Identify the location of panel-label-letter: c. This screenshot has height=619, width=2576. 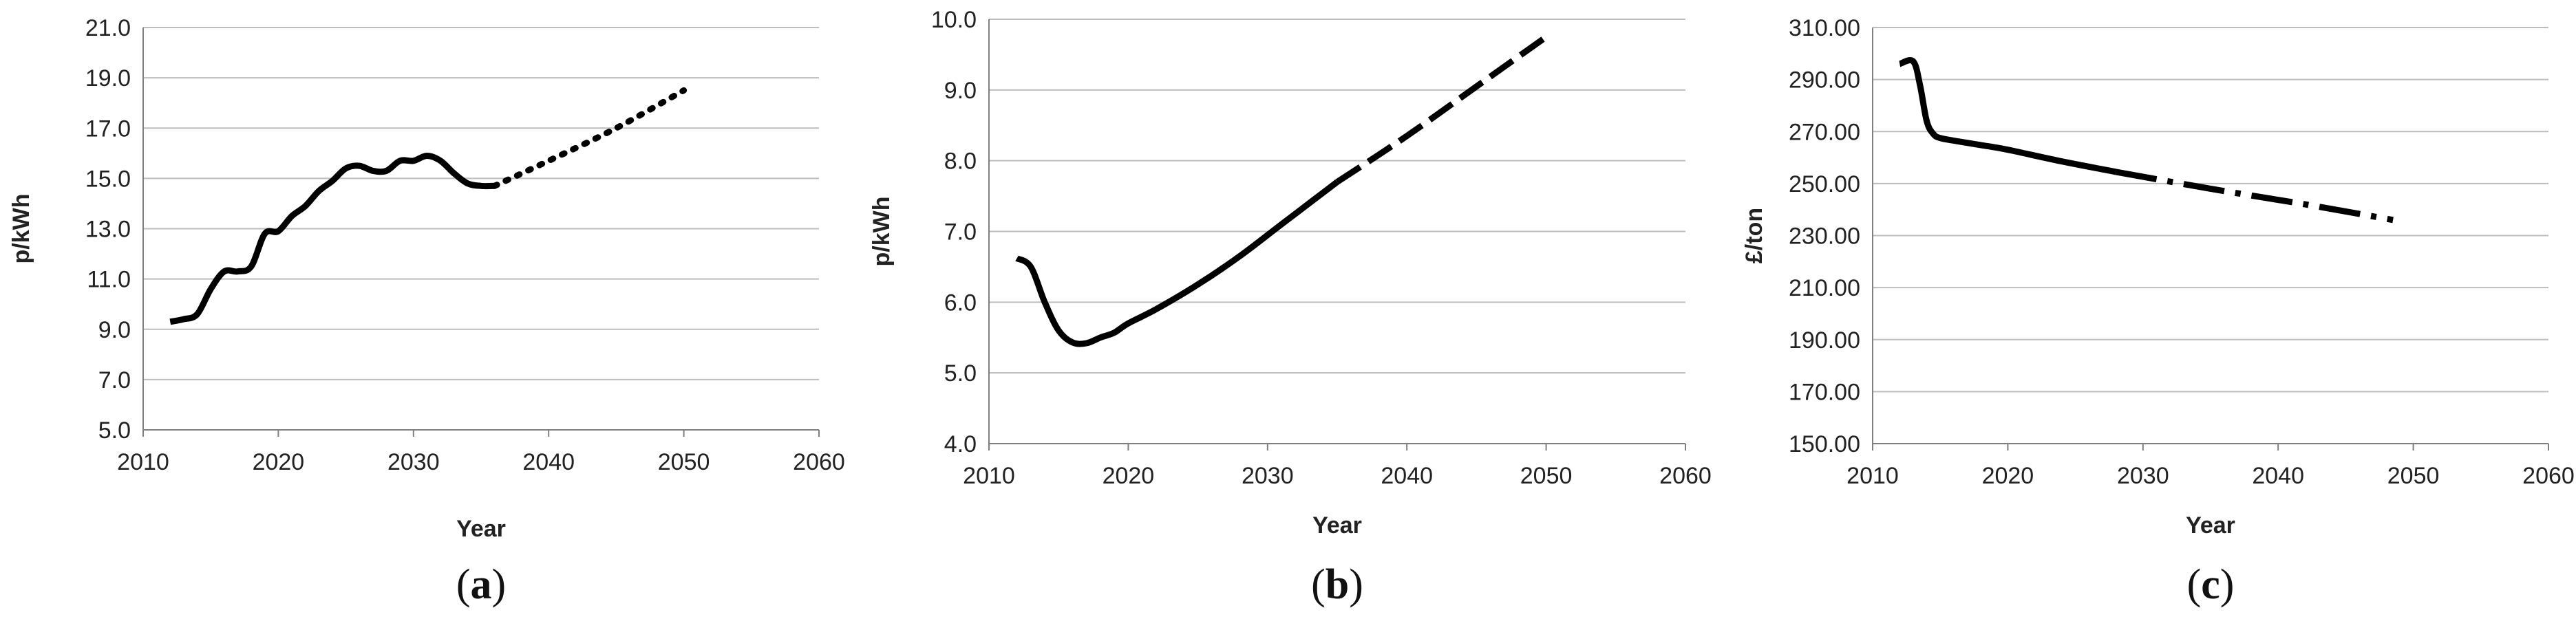
(2210, 584).